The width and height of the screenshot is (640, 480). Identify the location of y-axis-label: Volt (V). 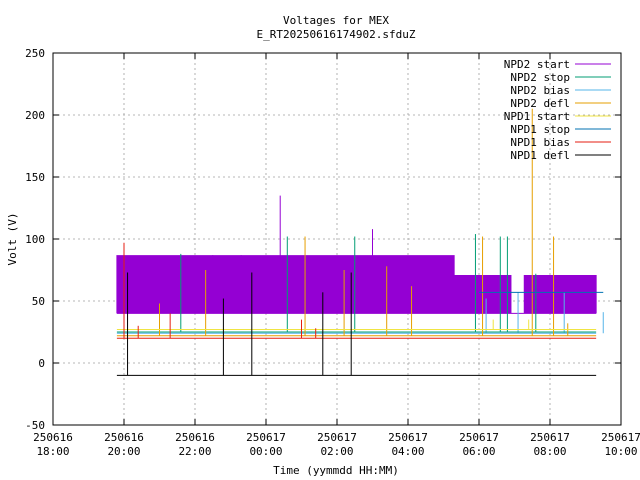
(12, 239).